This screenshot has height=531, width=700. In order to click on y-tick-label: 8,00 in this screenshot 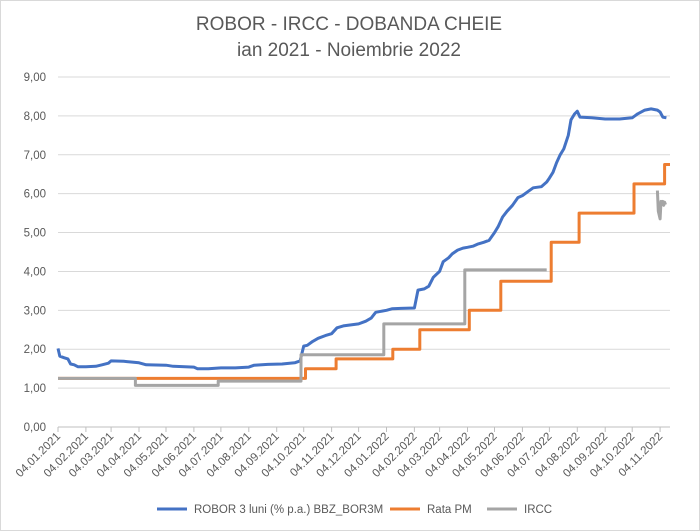, I will do `click(35, 117)`.